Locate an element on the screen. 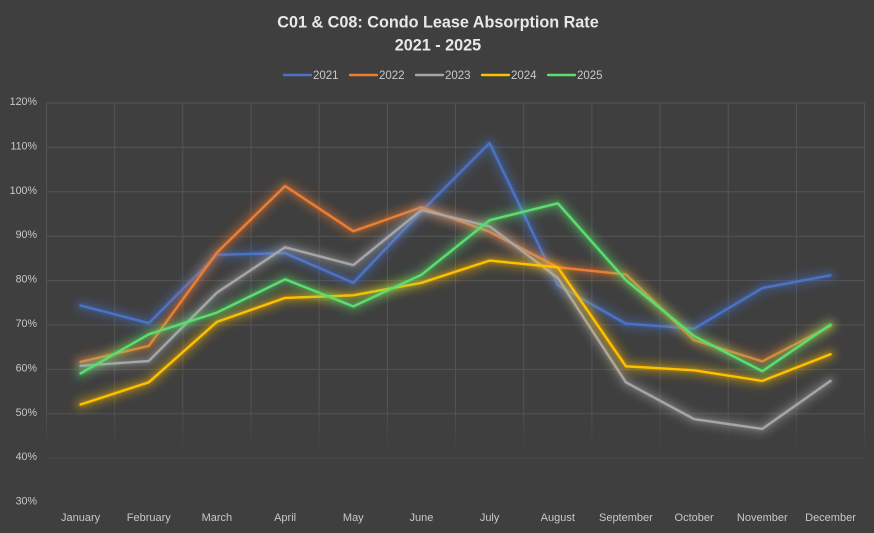 This screenshot has height=533, width=874. svg-text: 2024 is located at coordinates (524, 76).